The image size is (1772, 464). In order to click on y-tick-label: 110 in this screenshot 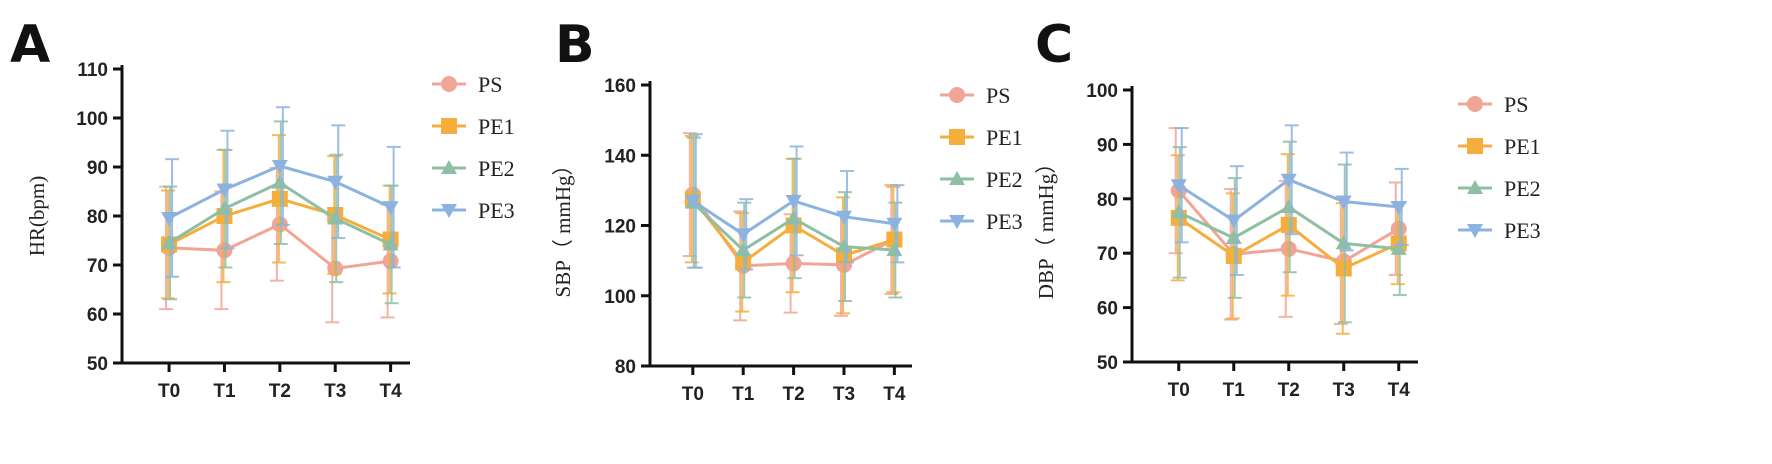, I will do `click(92, 70)`.